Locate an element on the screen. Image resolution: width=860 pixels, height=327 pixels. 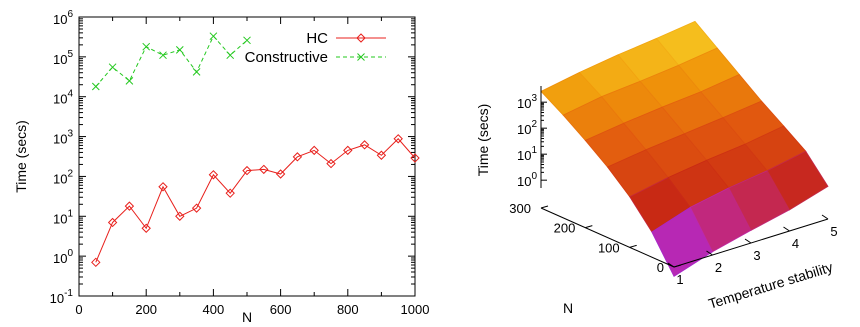
legend-marker-constructive is located at coordinates (361, 57).